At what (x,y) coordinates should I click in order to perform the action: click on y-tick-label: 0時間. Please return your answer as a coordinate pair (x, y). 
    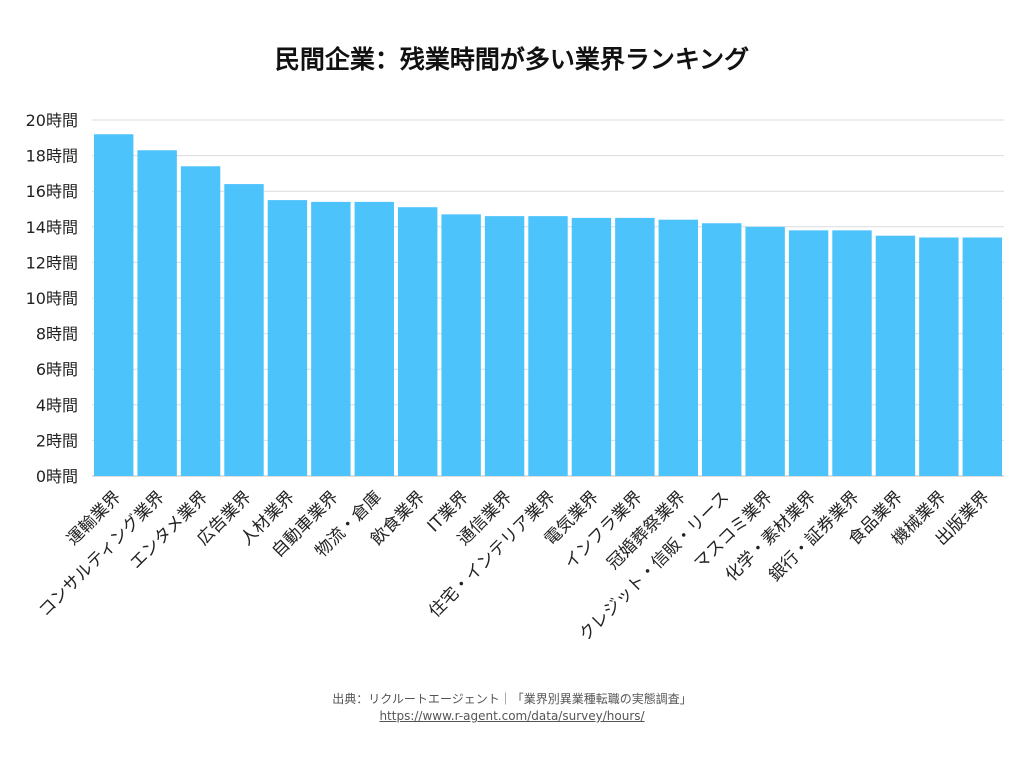
    Looking at the image, I should click on (57, 476).